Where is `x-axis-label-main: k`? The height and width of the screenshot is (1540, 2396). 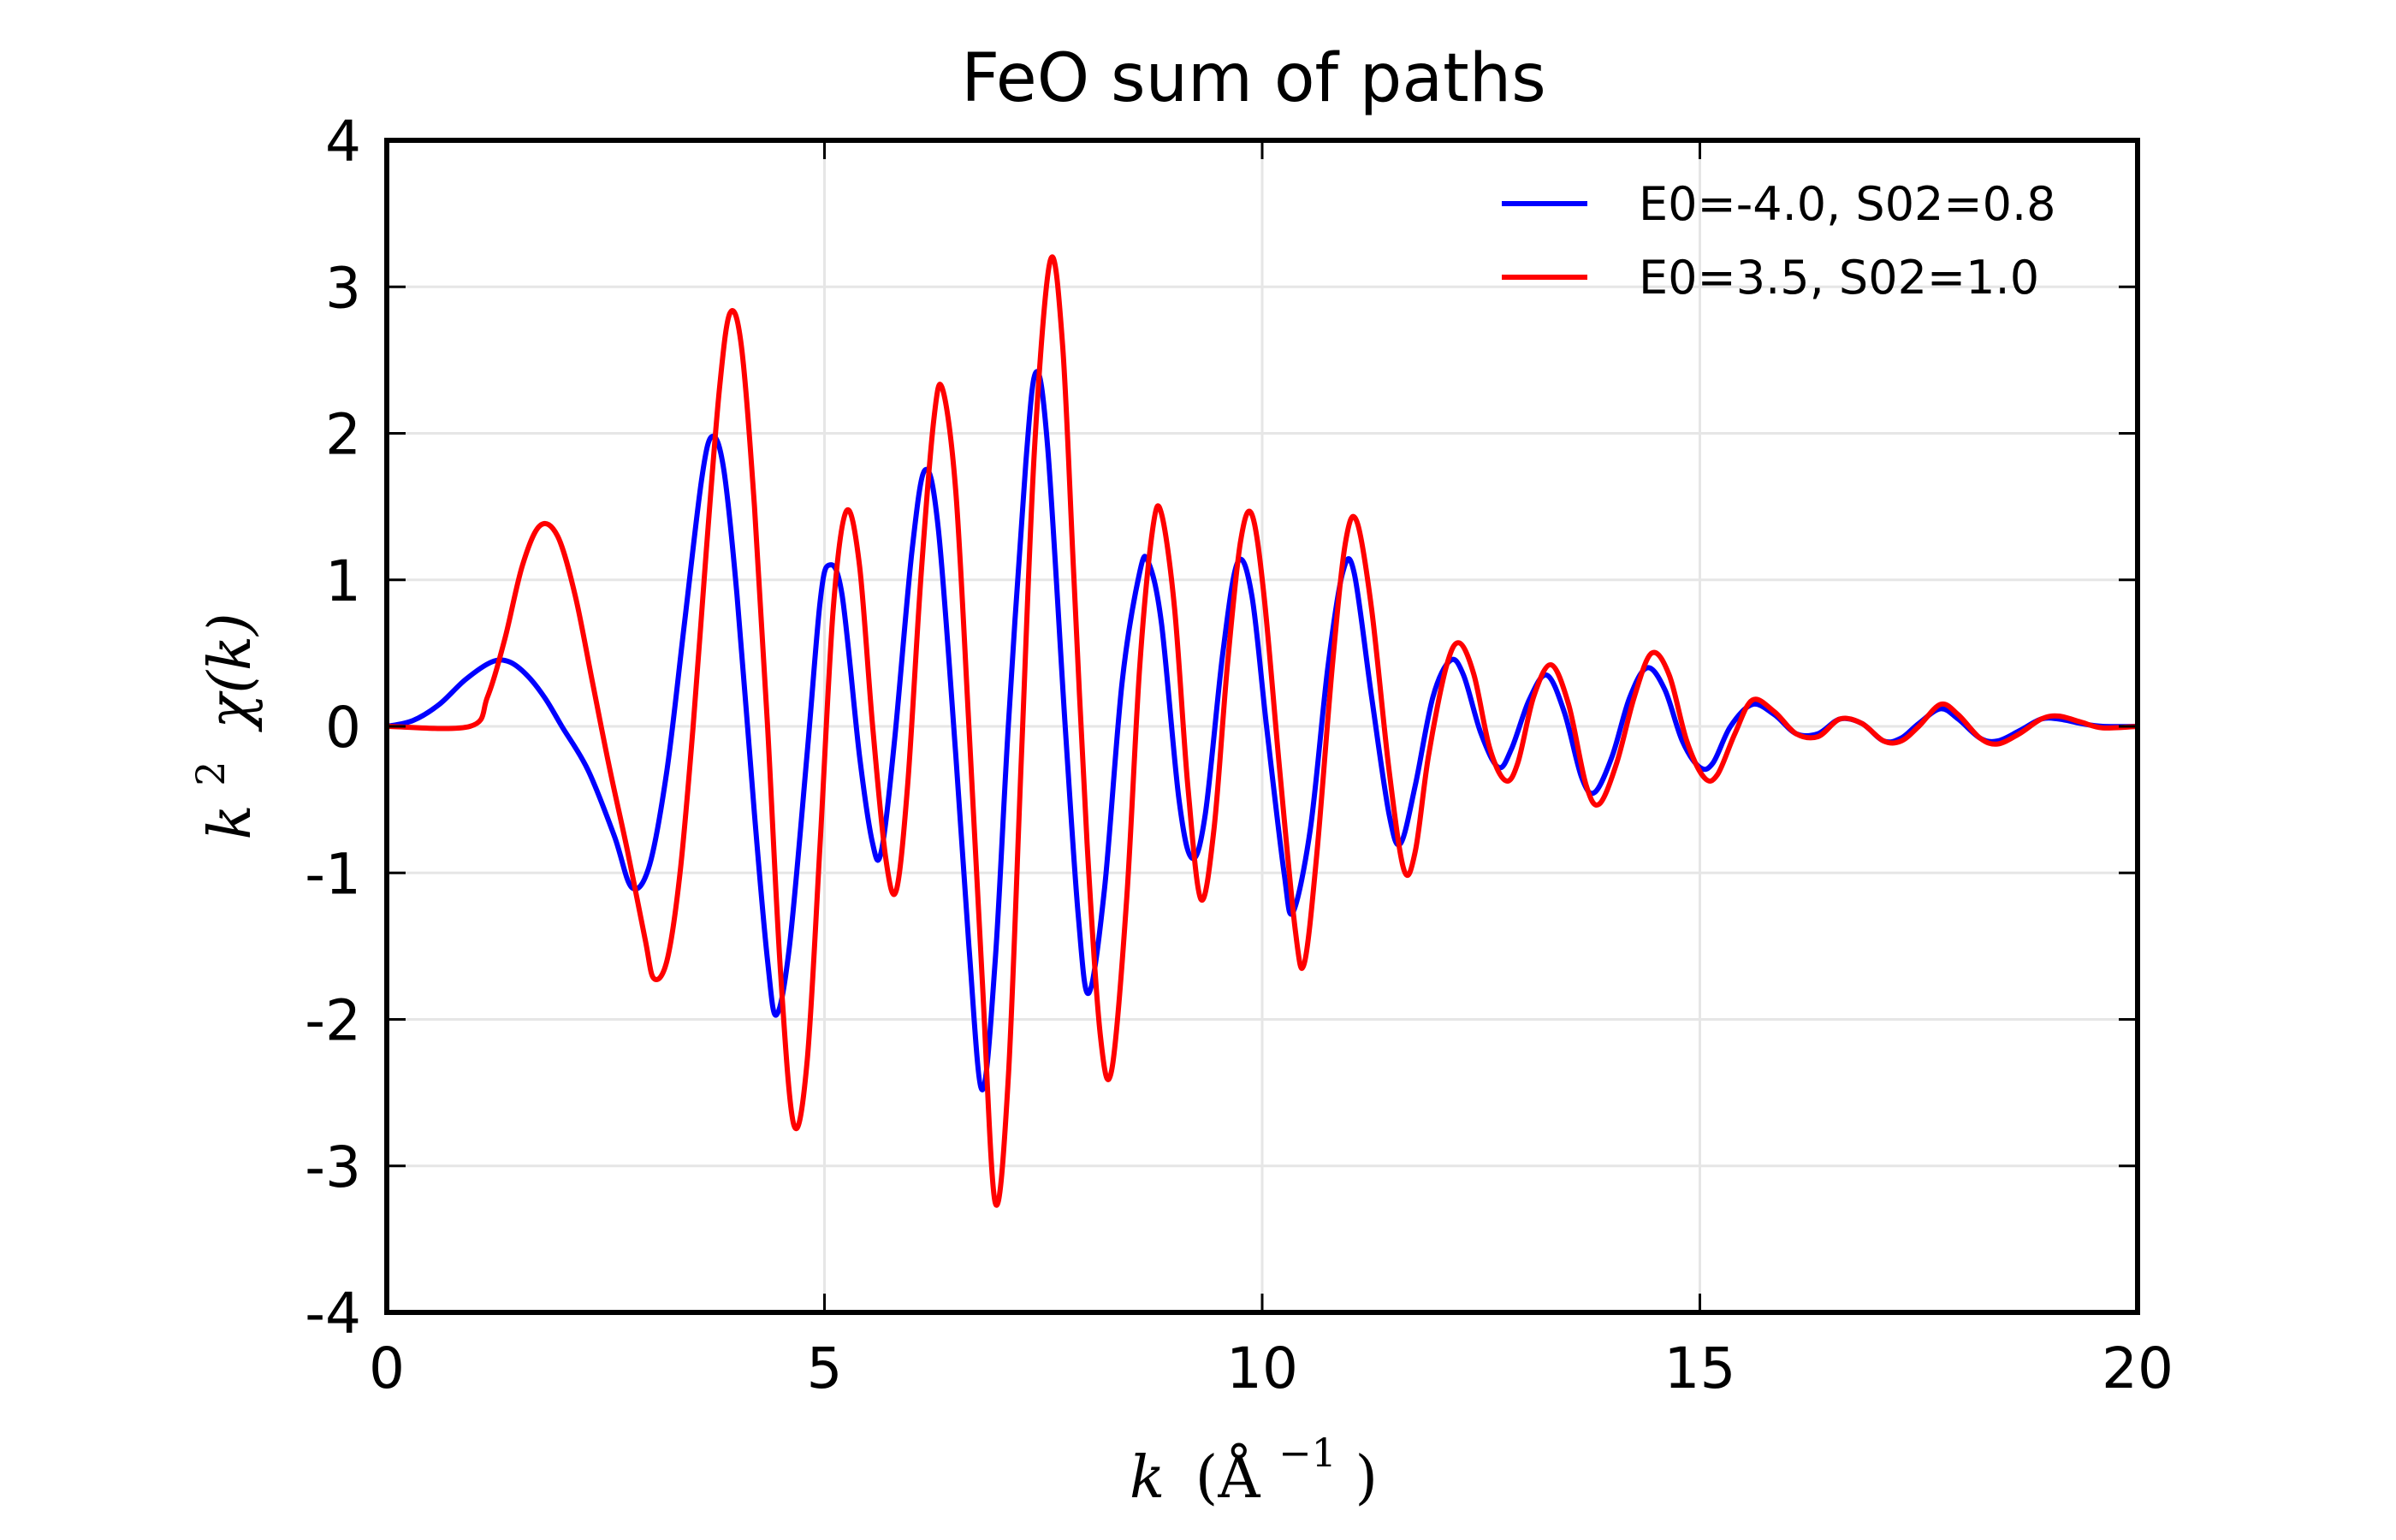
x-axis-label-main: k is located at coordinates (1147, 1478).